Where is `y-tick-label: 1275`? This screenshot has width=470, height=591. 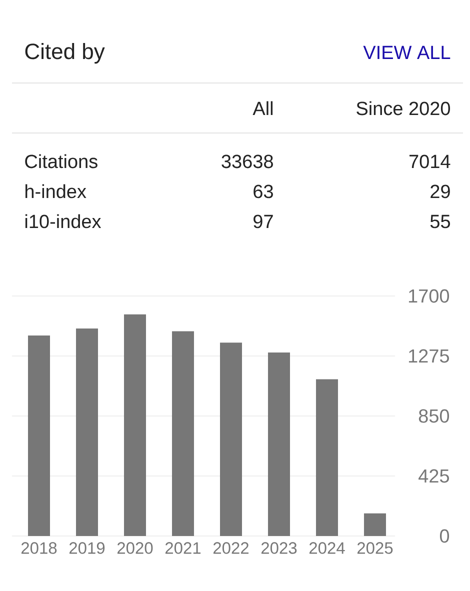
y-tick-label: 1275 is located at coordinates (428, 356).